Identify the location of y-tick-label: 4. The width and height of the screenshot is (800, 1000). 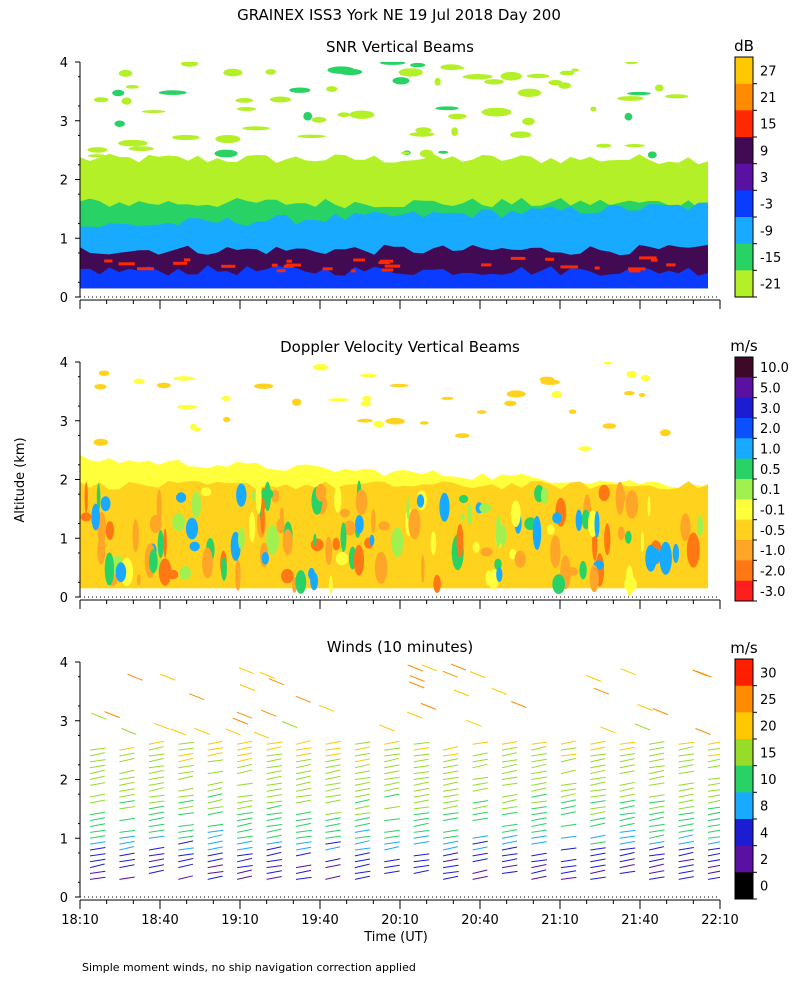
(64, 363).